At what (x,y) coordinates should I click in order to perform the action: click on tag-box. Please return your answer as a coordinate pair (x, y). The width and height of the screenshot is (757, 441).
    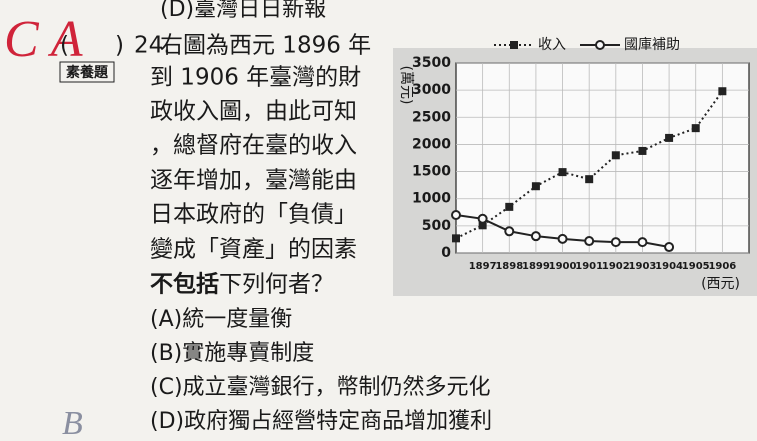
    Looking at the image, I should click on (87, 72).